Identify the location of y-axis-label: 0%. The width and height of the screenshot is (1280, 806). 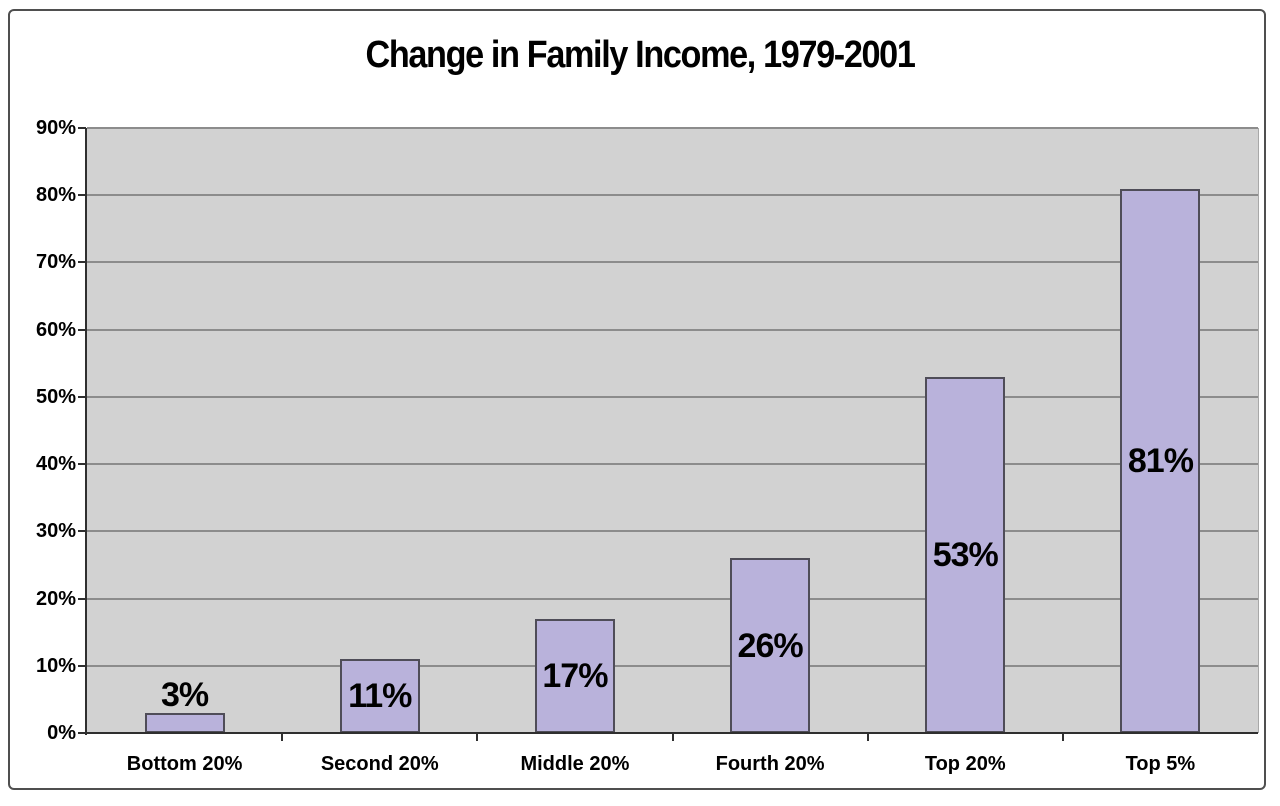
(61, 733).